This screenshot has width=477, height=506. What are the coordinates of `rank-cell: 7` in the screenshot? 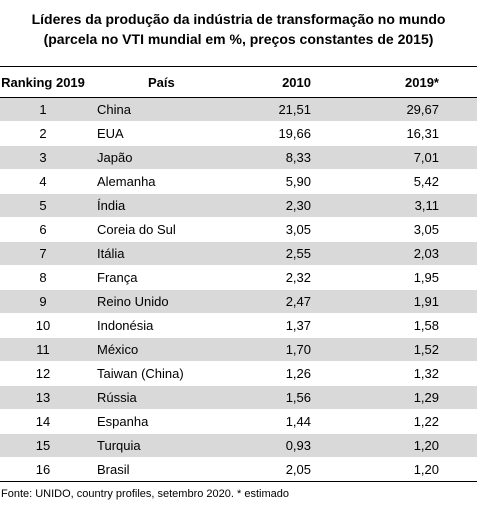 It's located at (43, 253).